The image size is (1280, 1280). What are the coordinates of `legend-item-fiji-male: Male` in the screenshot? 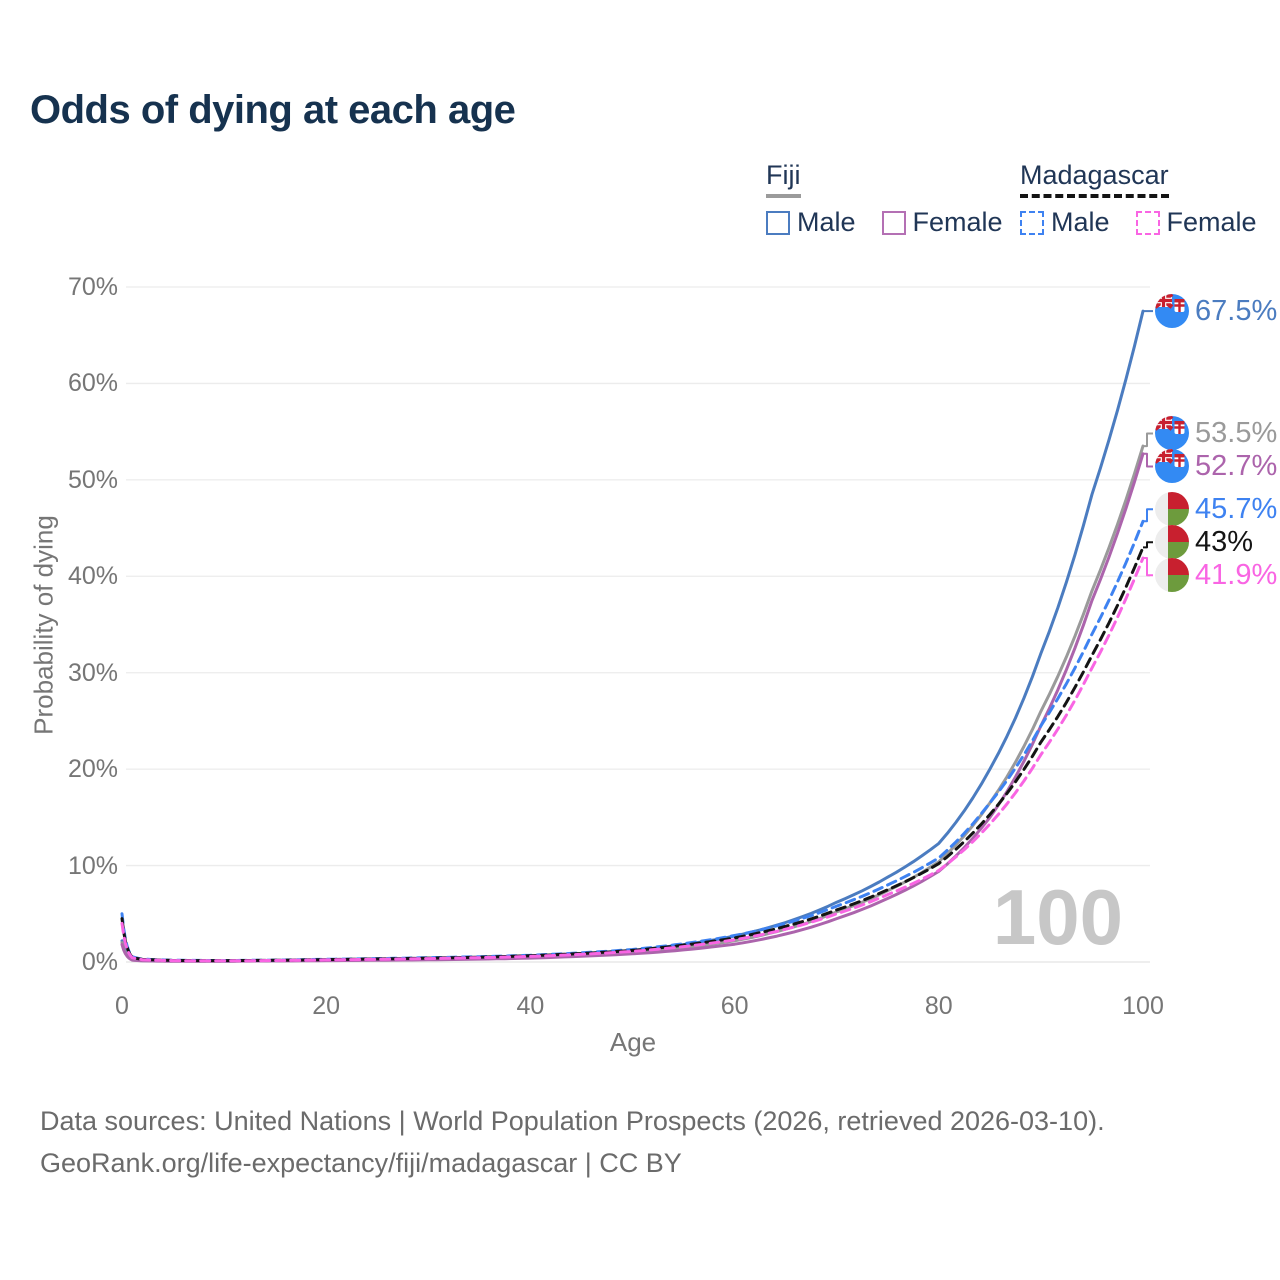 It's located at (811, 222).